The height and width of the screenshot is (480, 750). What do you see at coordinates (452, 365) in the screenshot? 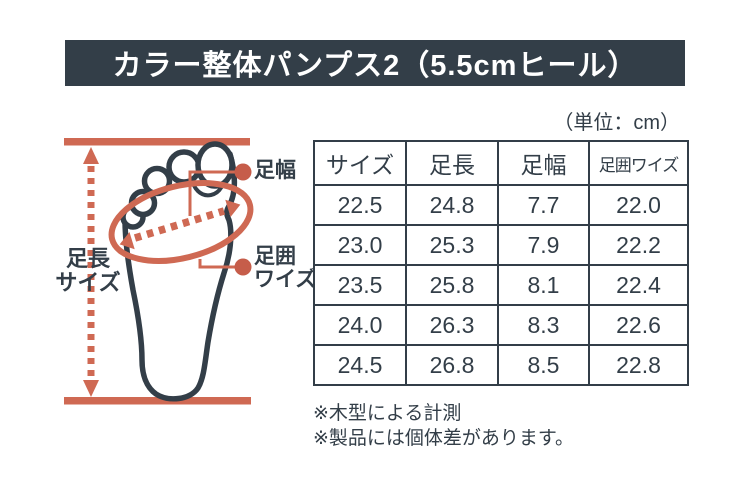
I see `cell-foot-length: 26.8` at bounding box center [452, 365].